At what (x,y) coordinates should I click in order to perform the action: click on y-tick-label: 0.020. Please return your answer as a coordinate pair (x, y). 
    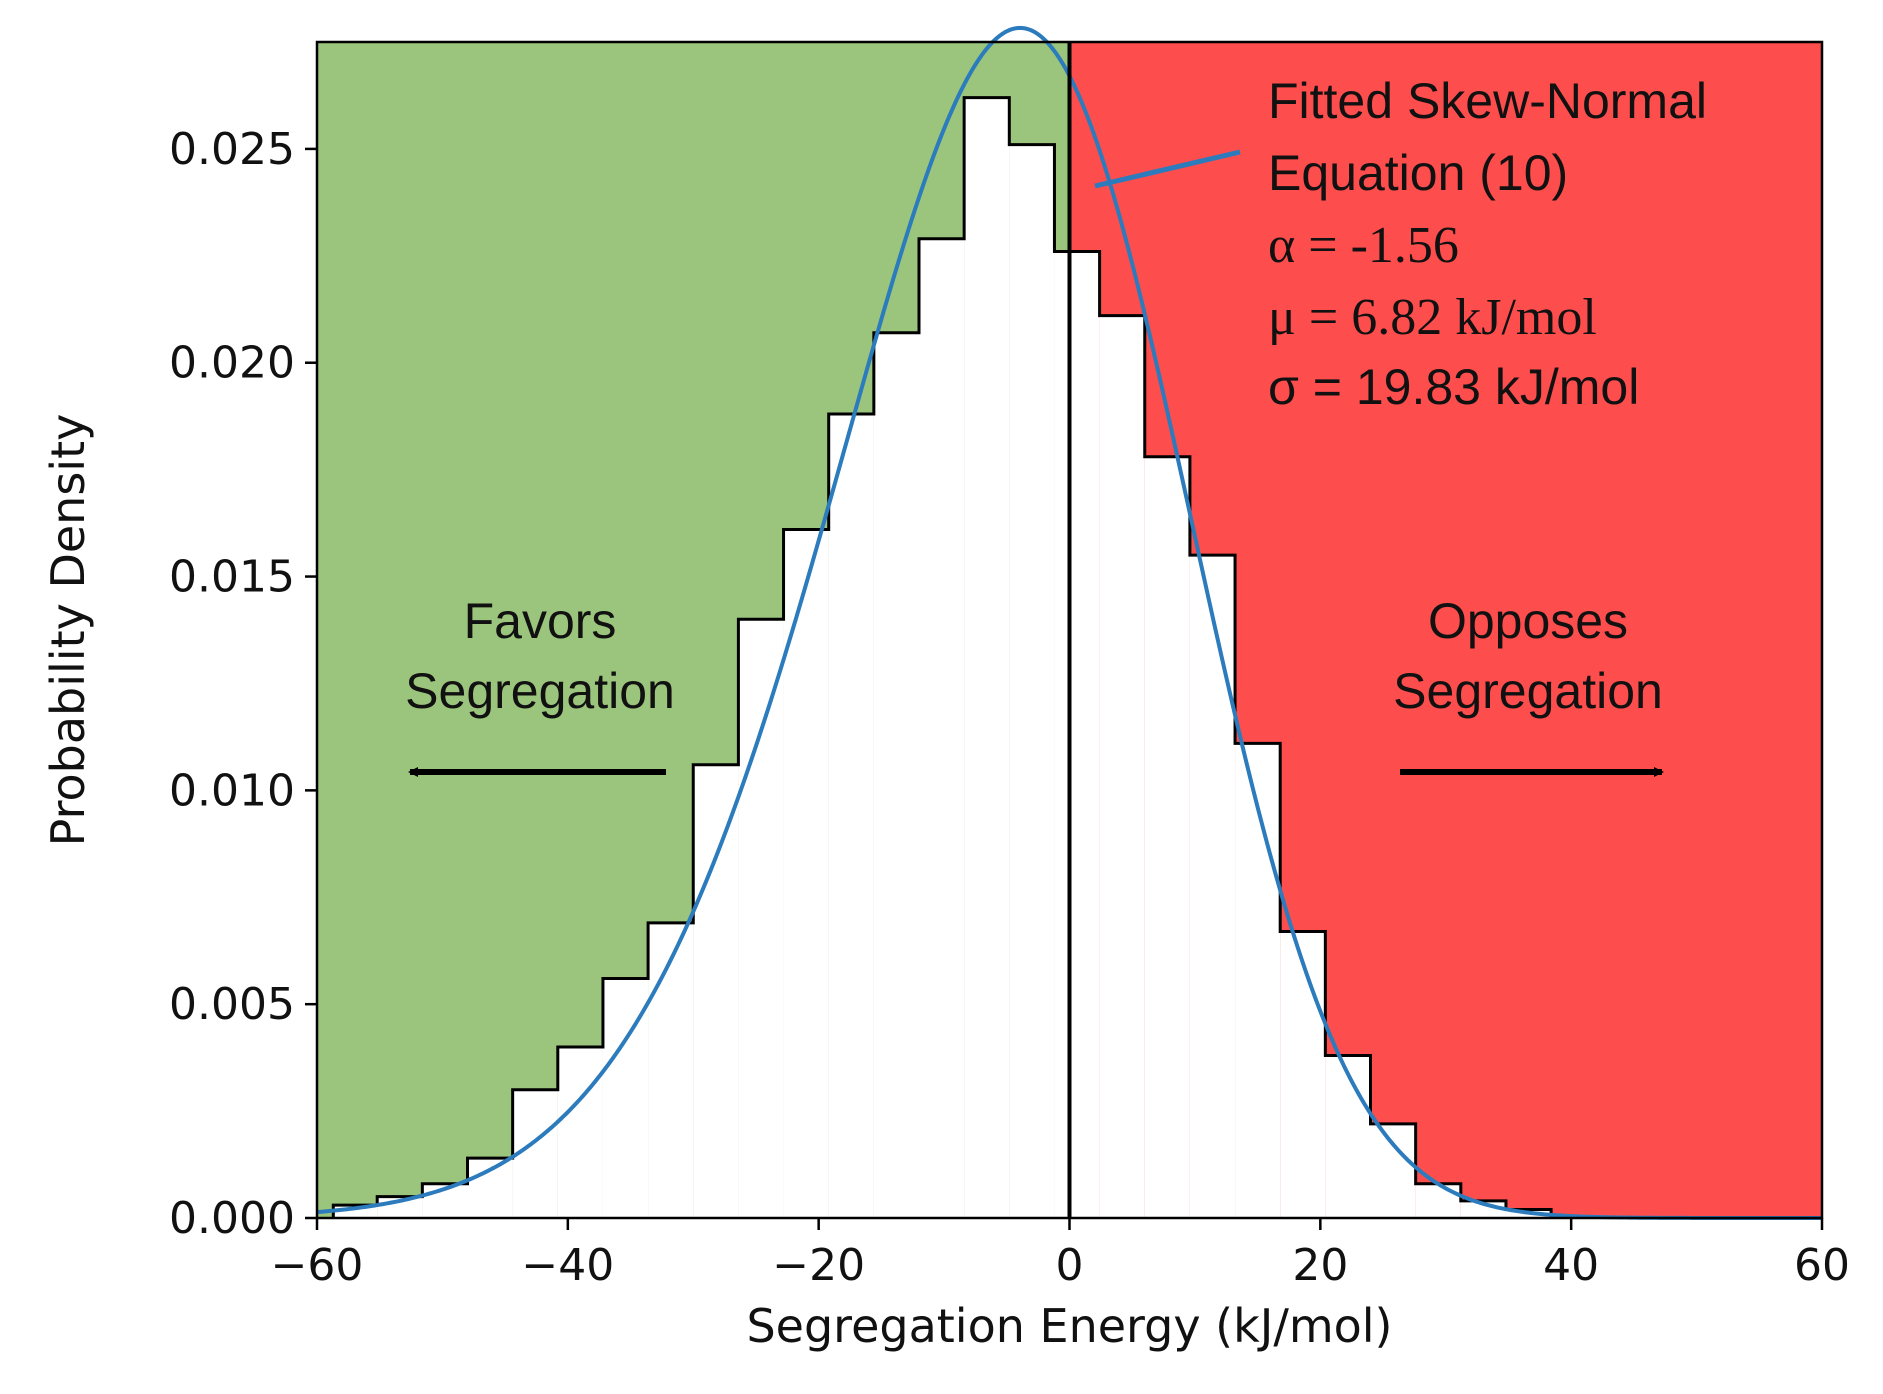
    Looking at the image, I should click on (232, 363).